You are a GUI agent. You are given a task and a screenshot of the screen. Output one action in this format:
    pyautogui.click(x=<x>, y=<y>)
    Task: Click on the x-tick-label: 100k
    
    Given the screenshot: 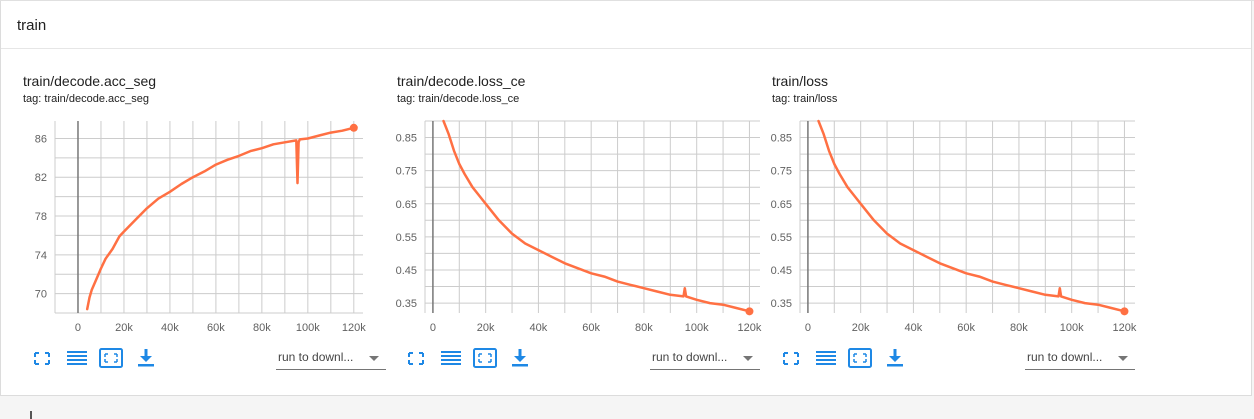 What is the action you would take?
    pyautogui.click(x=308, y=328)
    